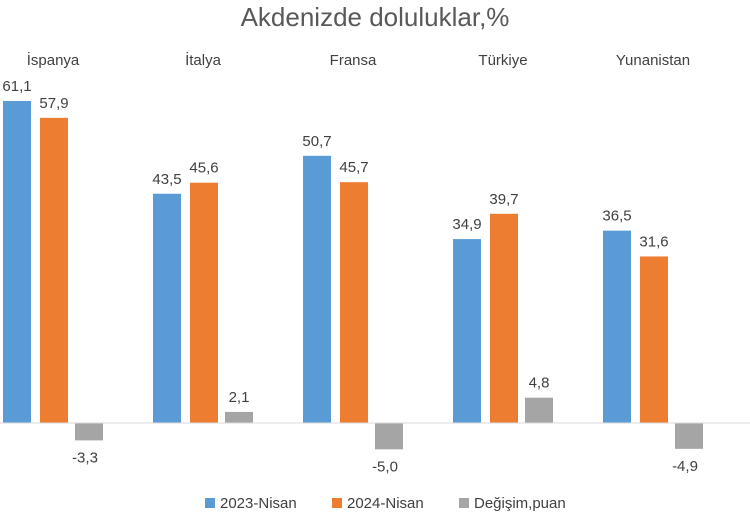 Image resolution: width=750 pixels, height=521 pixels. I want to click on legend-label-degisim-puan: Değişim,puan, so click(520, 503).